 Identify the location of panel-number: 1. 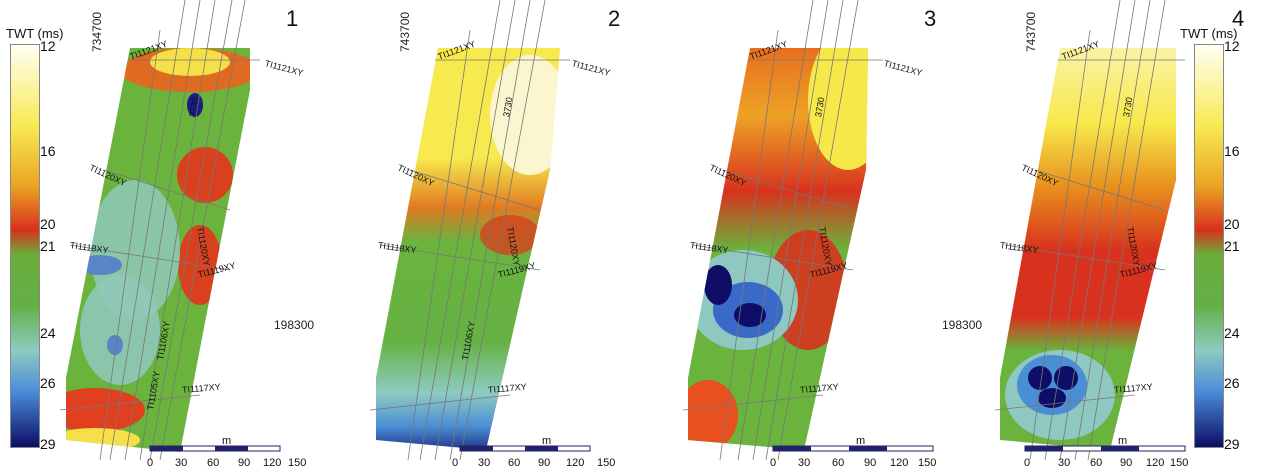
(292, 18).